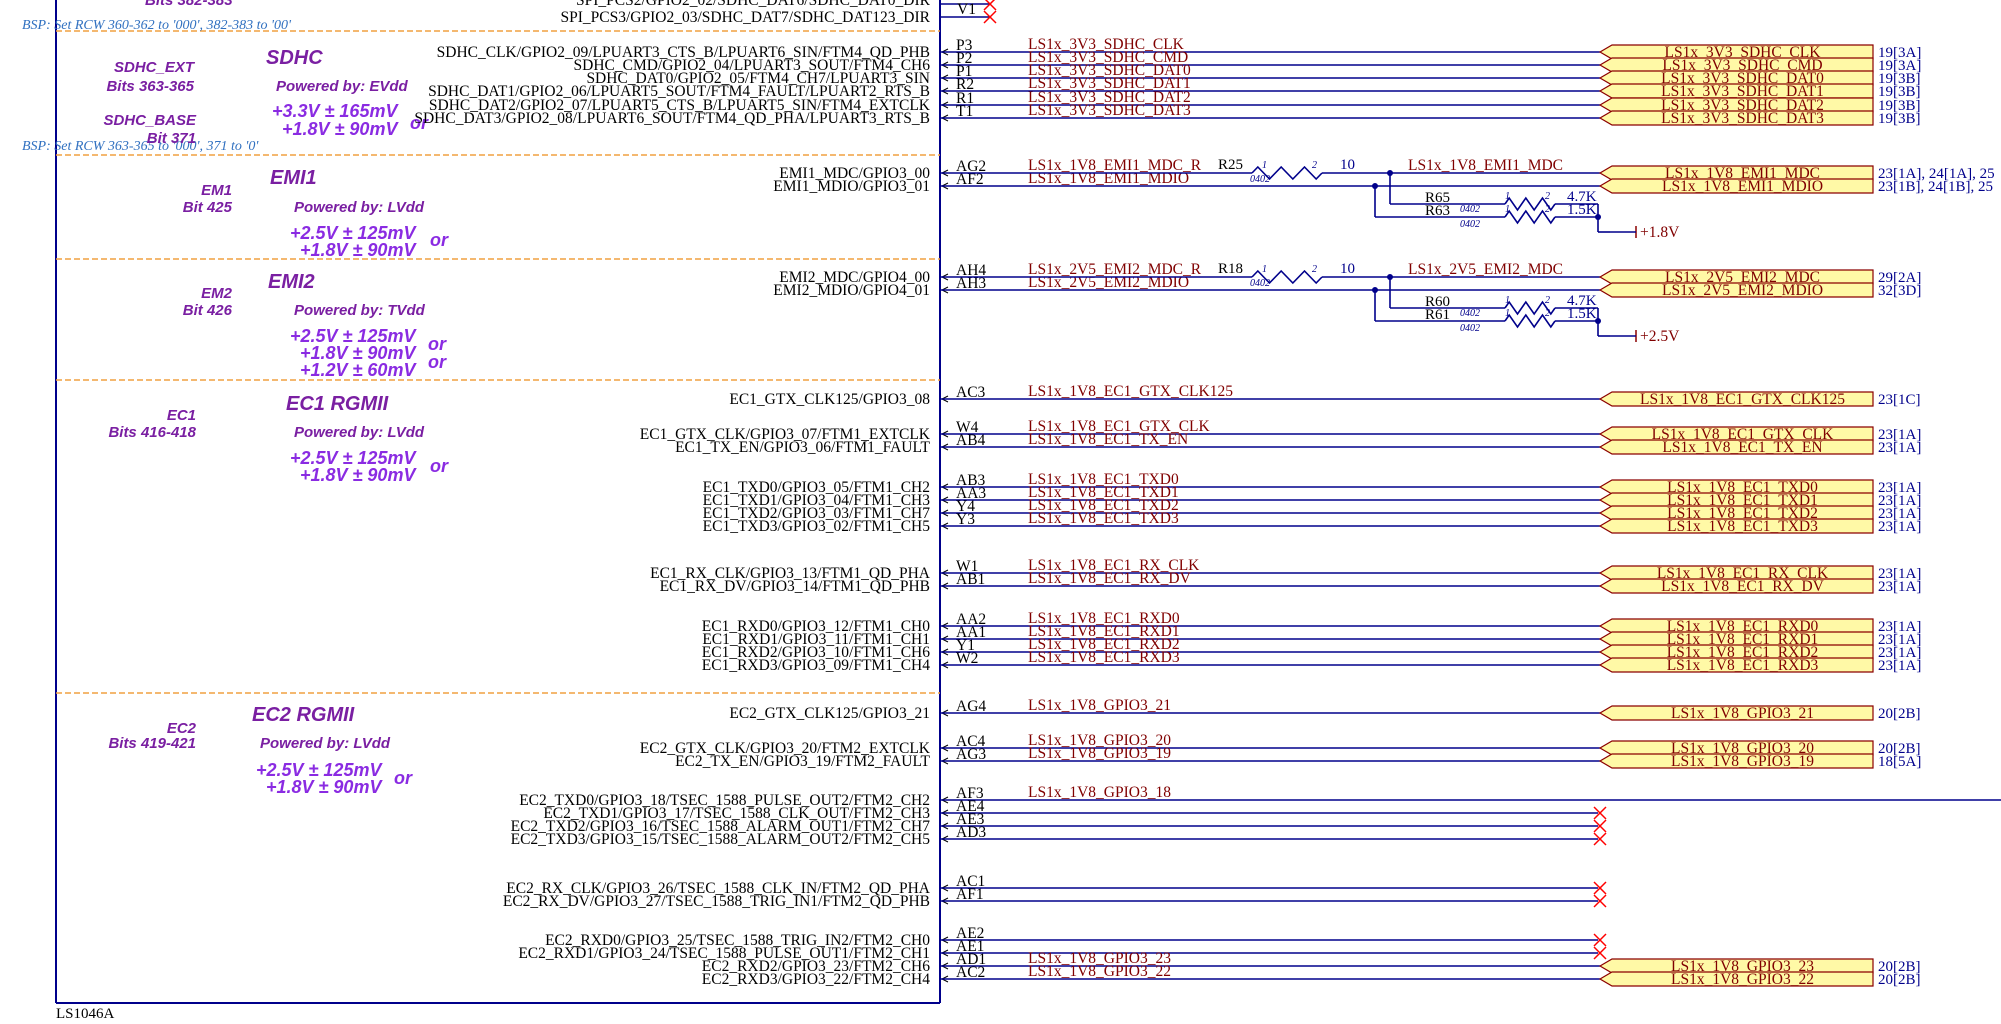  Describe the element at coordinates (150, 120) in the screenshot. I see `section-note: SDHC_BASE` at that location.